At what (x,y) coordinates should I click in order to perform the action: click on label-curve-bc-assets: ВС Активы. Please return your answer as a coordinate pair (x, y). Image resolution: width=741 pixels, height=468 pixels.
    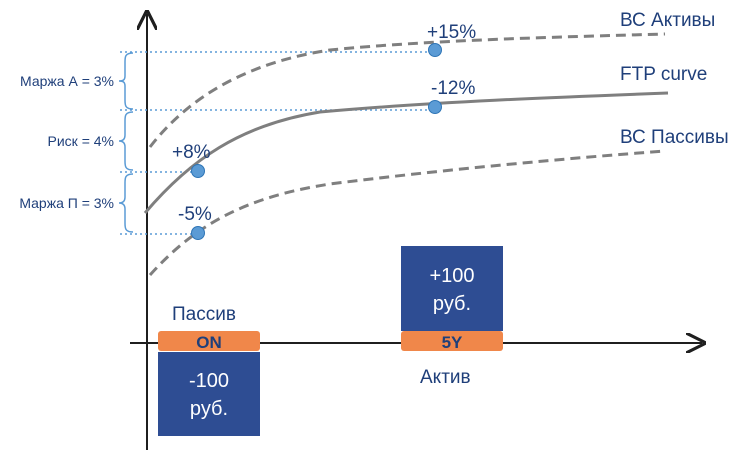
    Looking at the image, I should click on (667, 20).